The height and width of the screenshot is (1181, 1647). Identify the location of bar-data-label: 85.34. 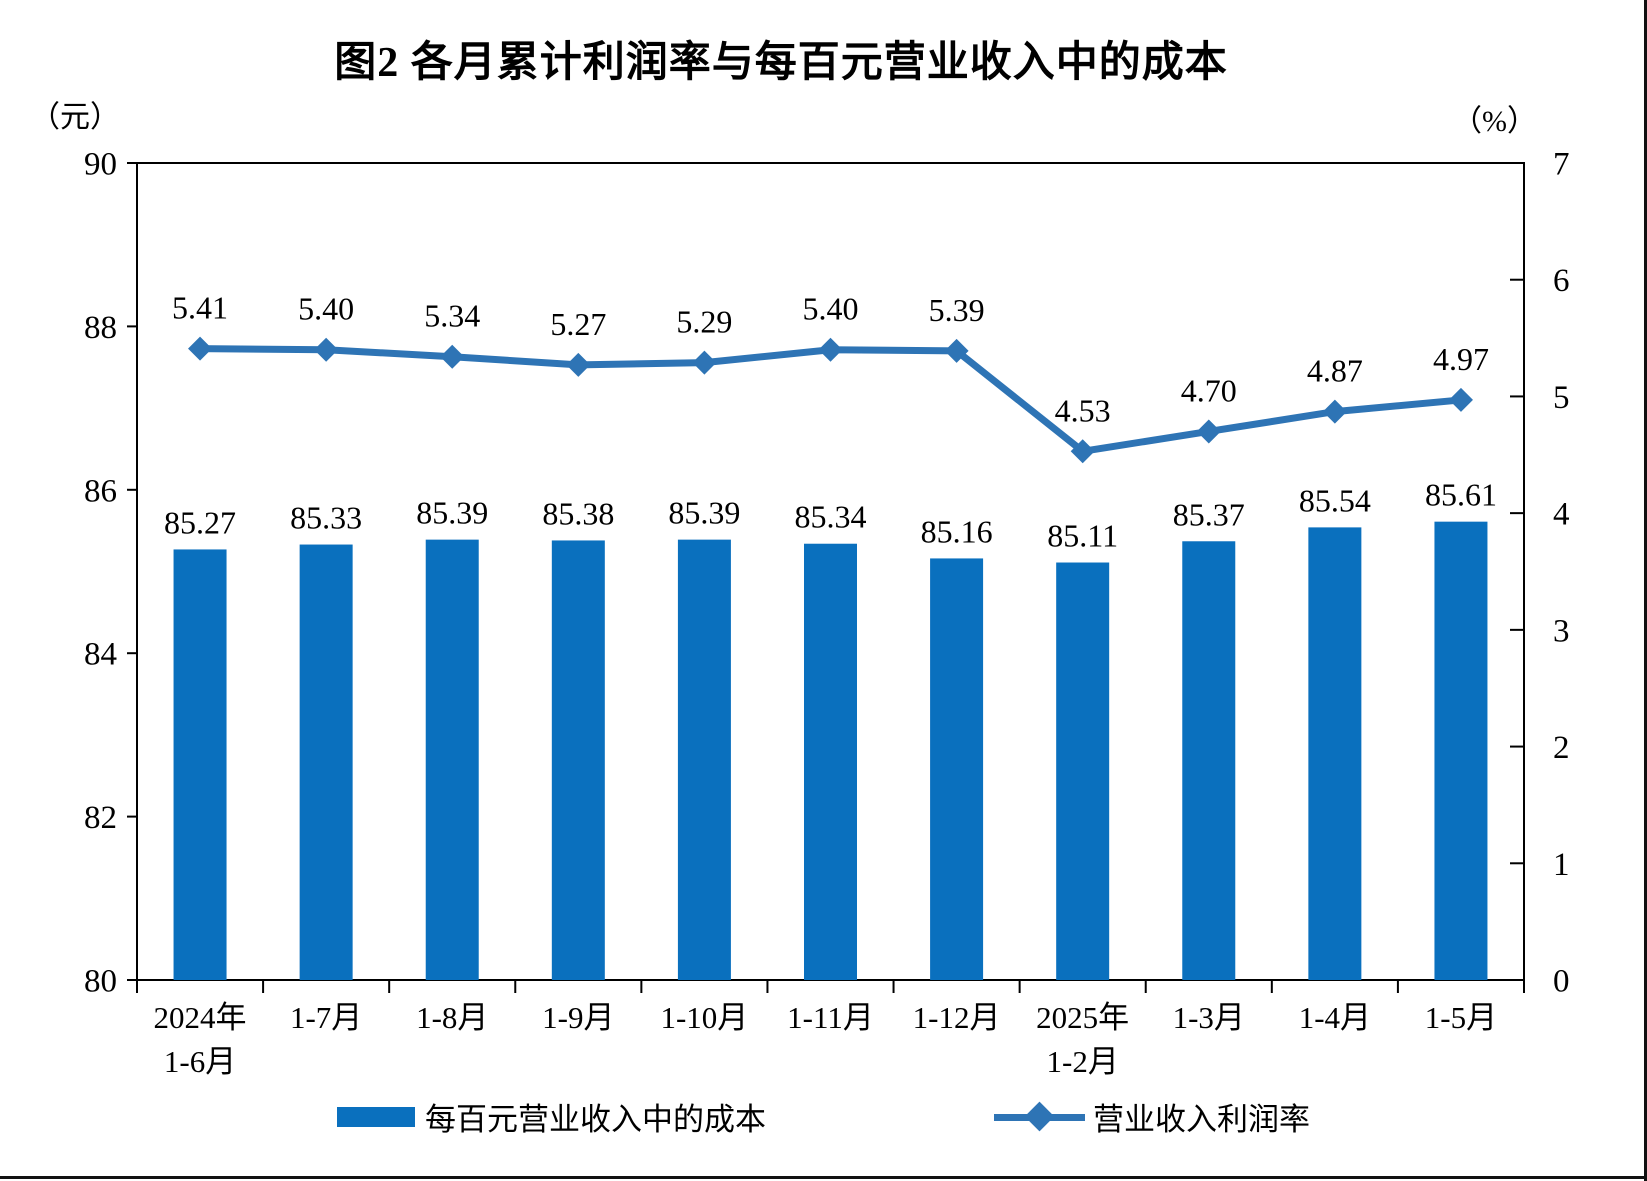
(831, 517).